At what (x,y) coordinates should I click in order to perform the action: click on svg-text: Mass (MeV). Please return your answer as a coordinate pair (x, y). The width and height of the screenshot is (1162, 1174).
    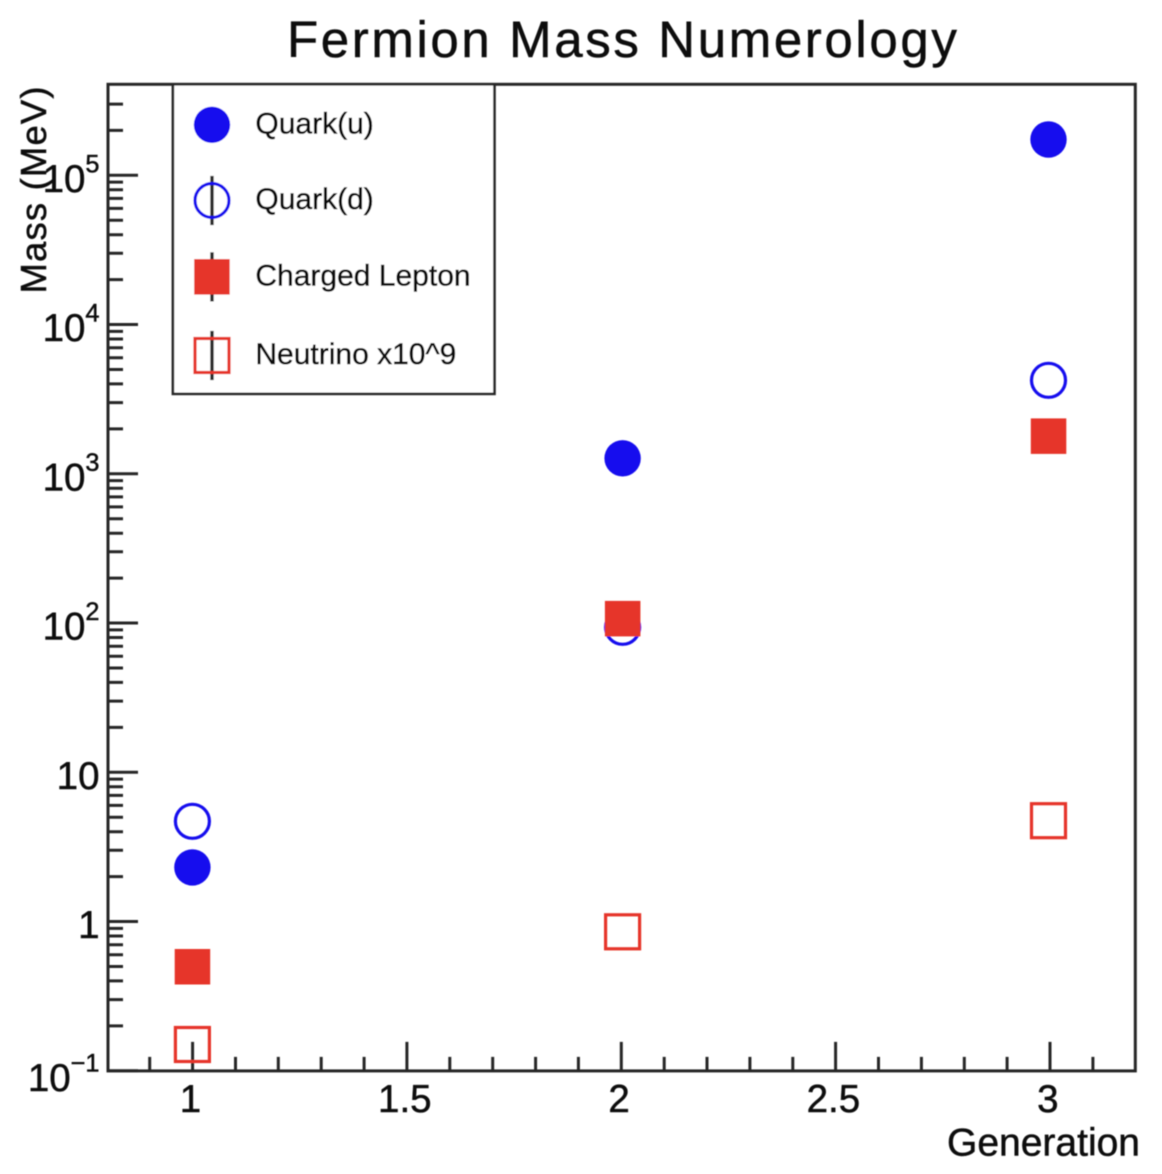
    Looking at the image, I should click on (33, 189).